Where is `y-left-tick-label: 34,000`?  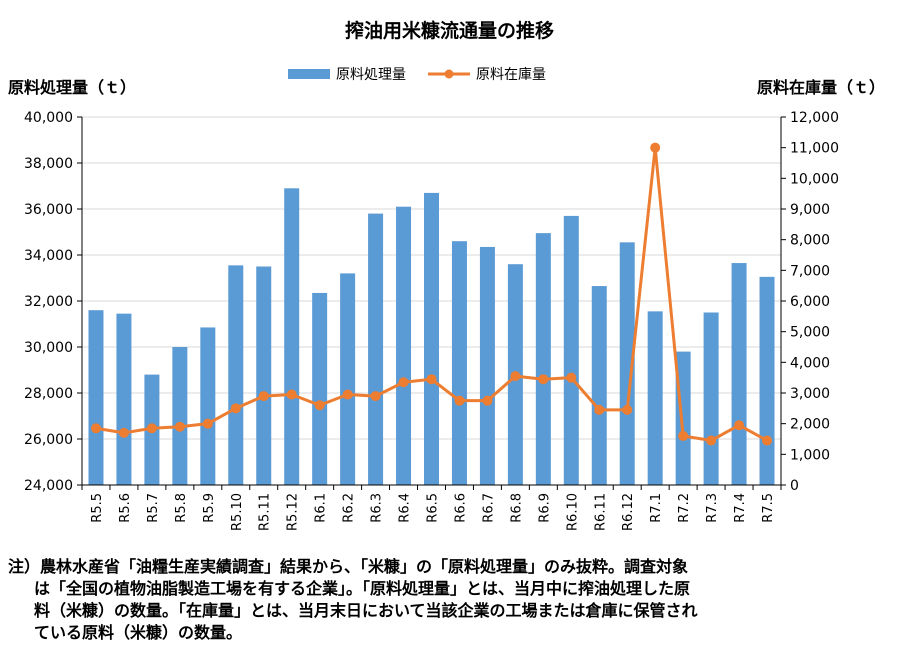
y-left-tick-label: 34,000 is located at coordinates (48, 256).